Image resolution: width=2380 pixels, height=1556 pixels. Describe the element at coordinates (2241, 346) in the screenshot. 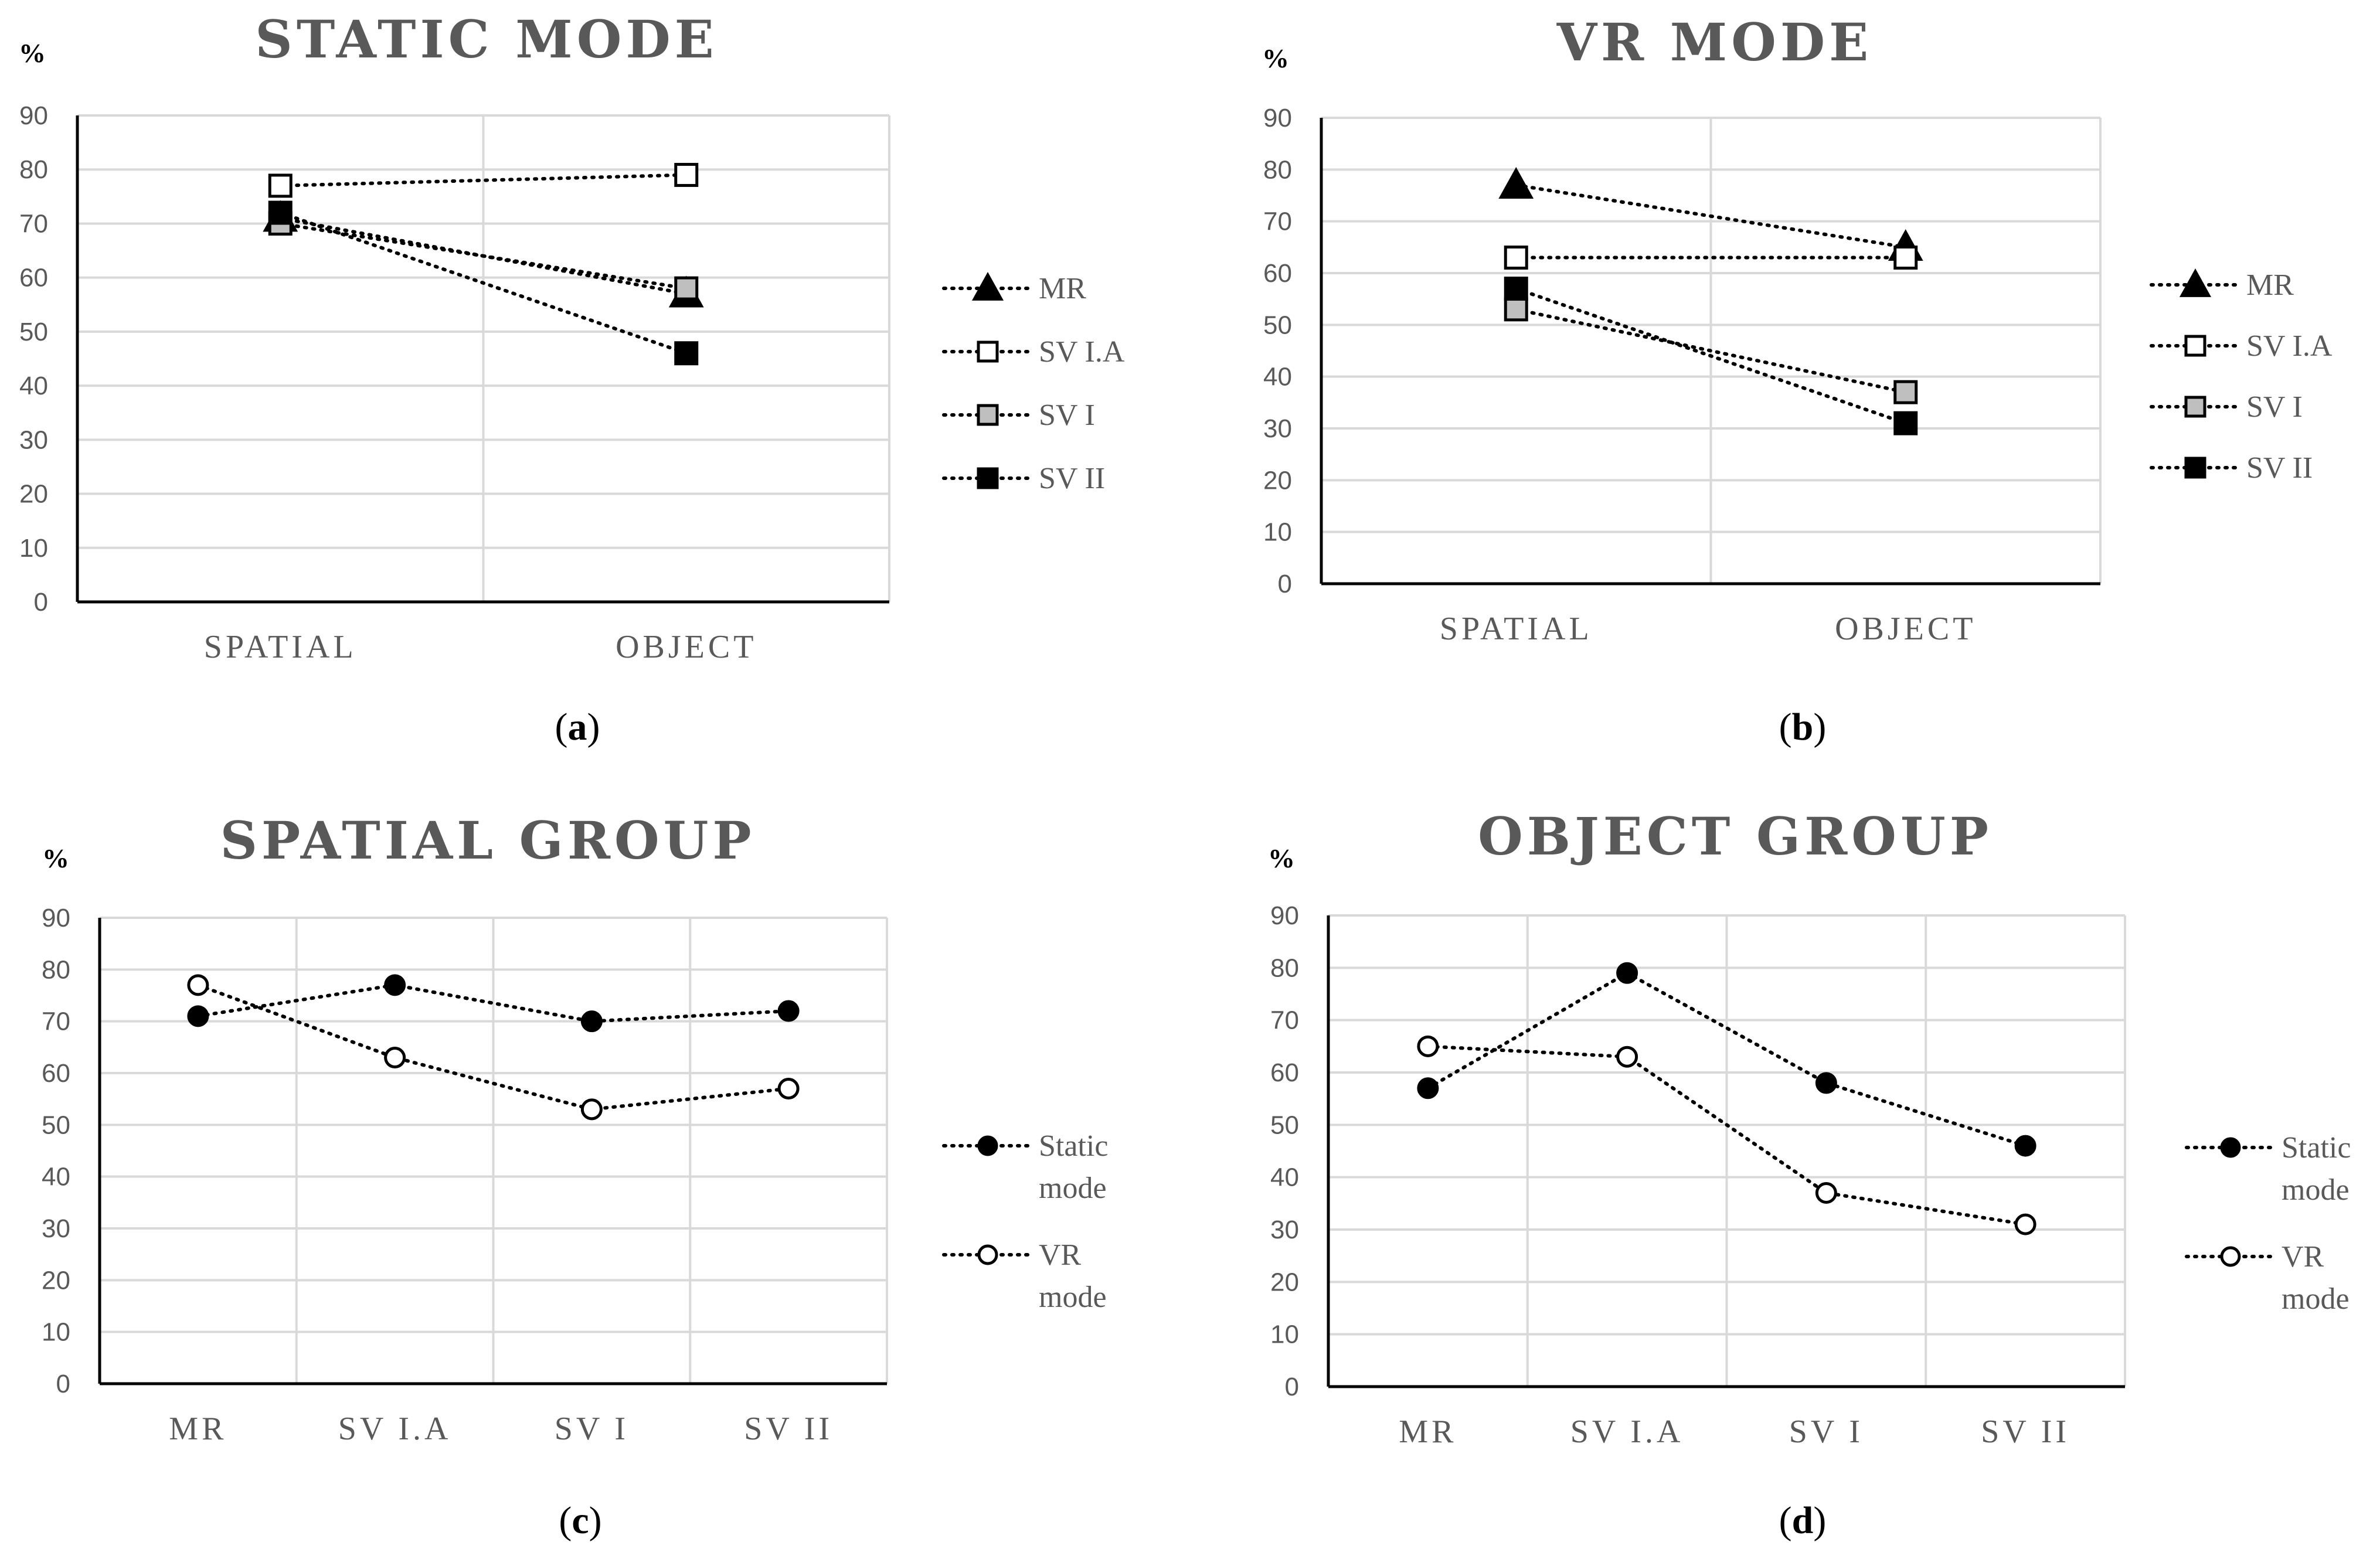

I see `legend-item: SV I.A` at that location.